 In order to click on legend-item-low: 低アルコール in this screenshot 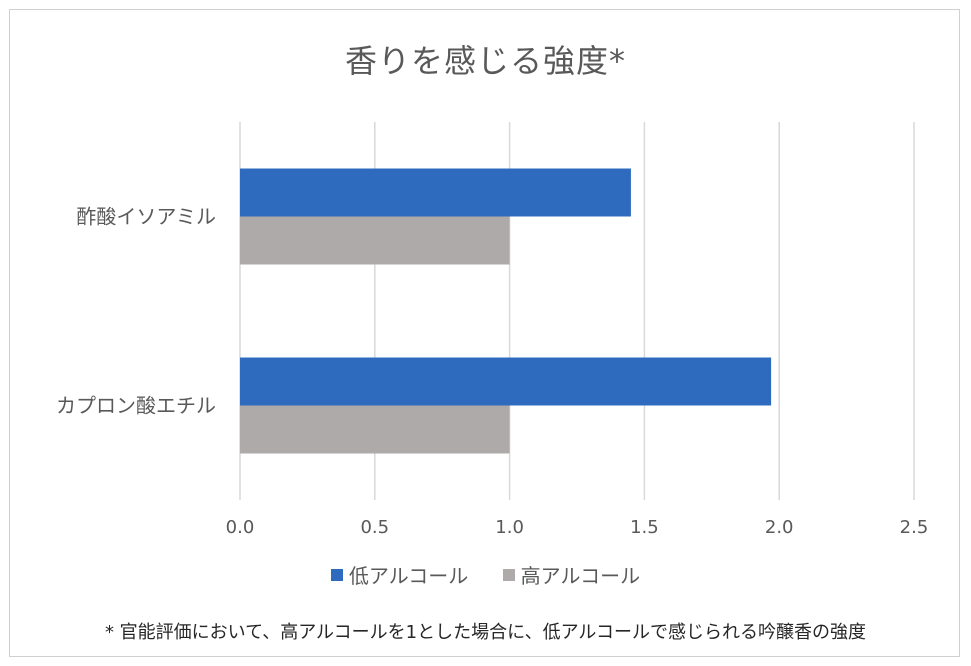, I will do `click(399, 574)`.